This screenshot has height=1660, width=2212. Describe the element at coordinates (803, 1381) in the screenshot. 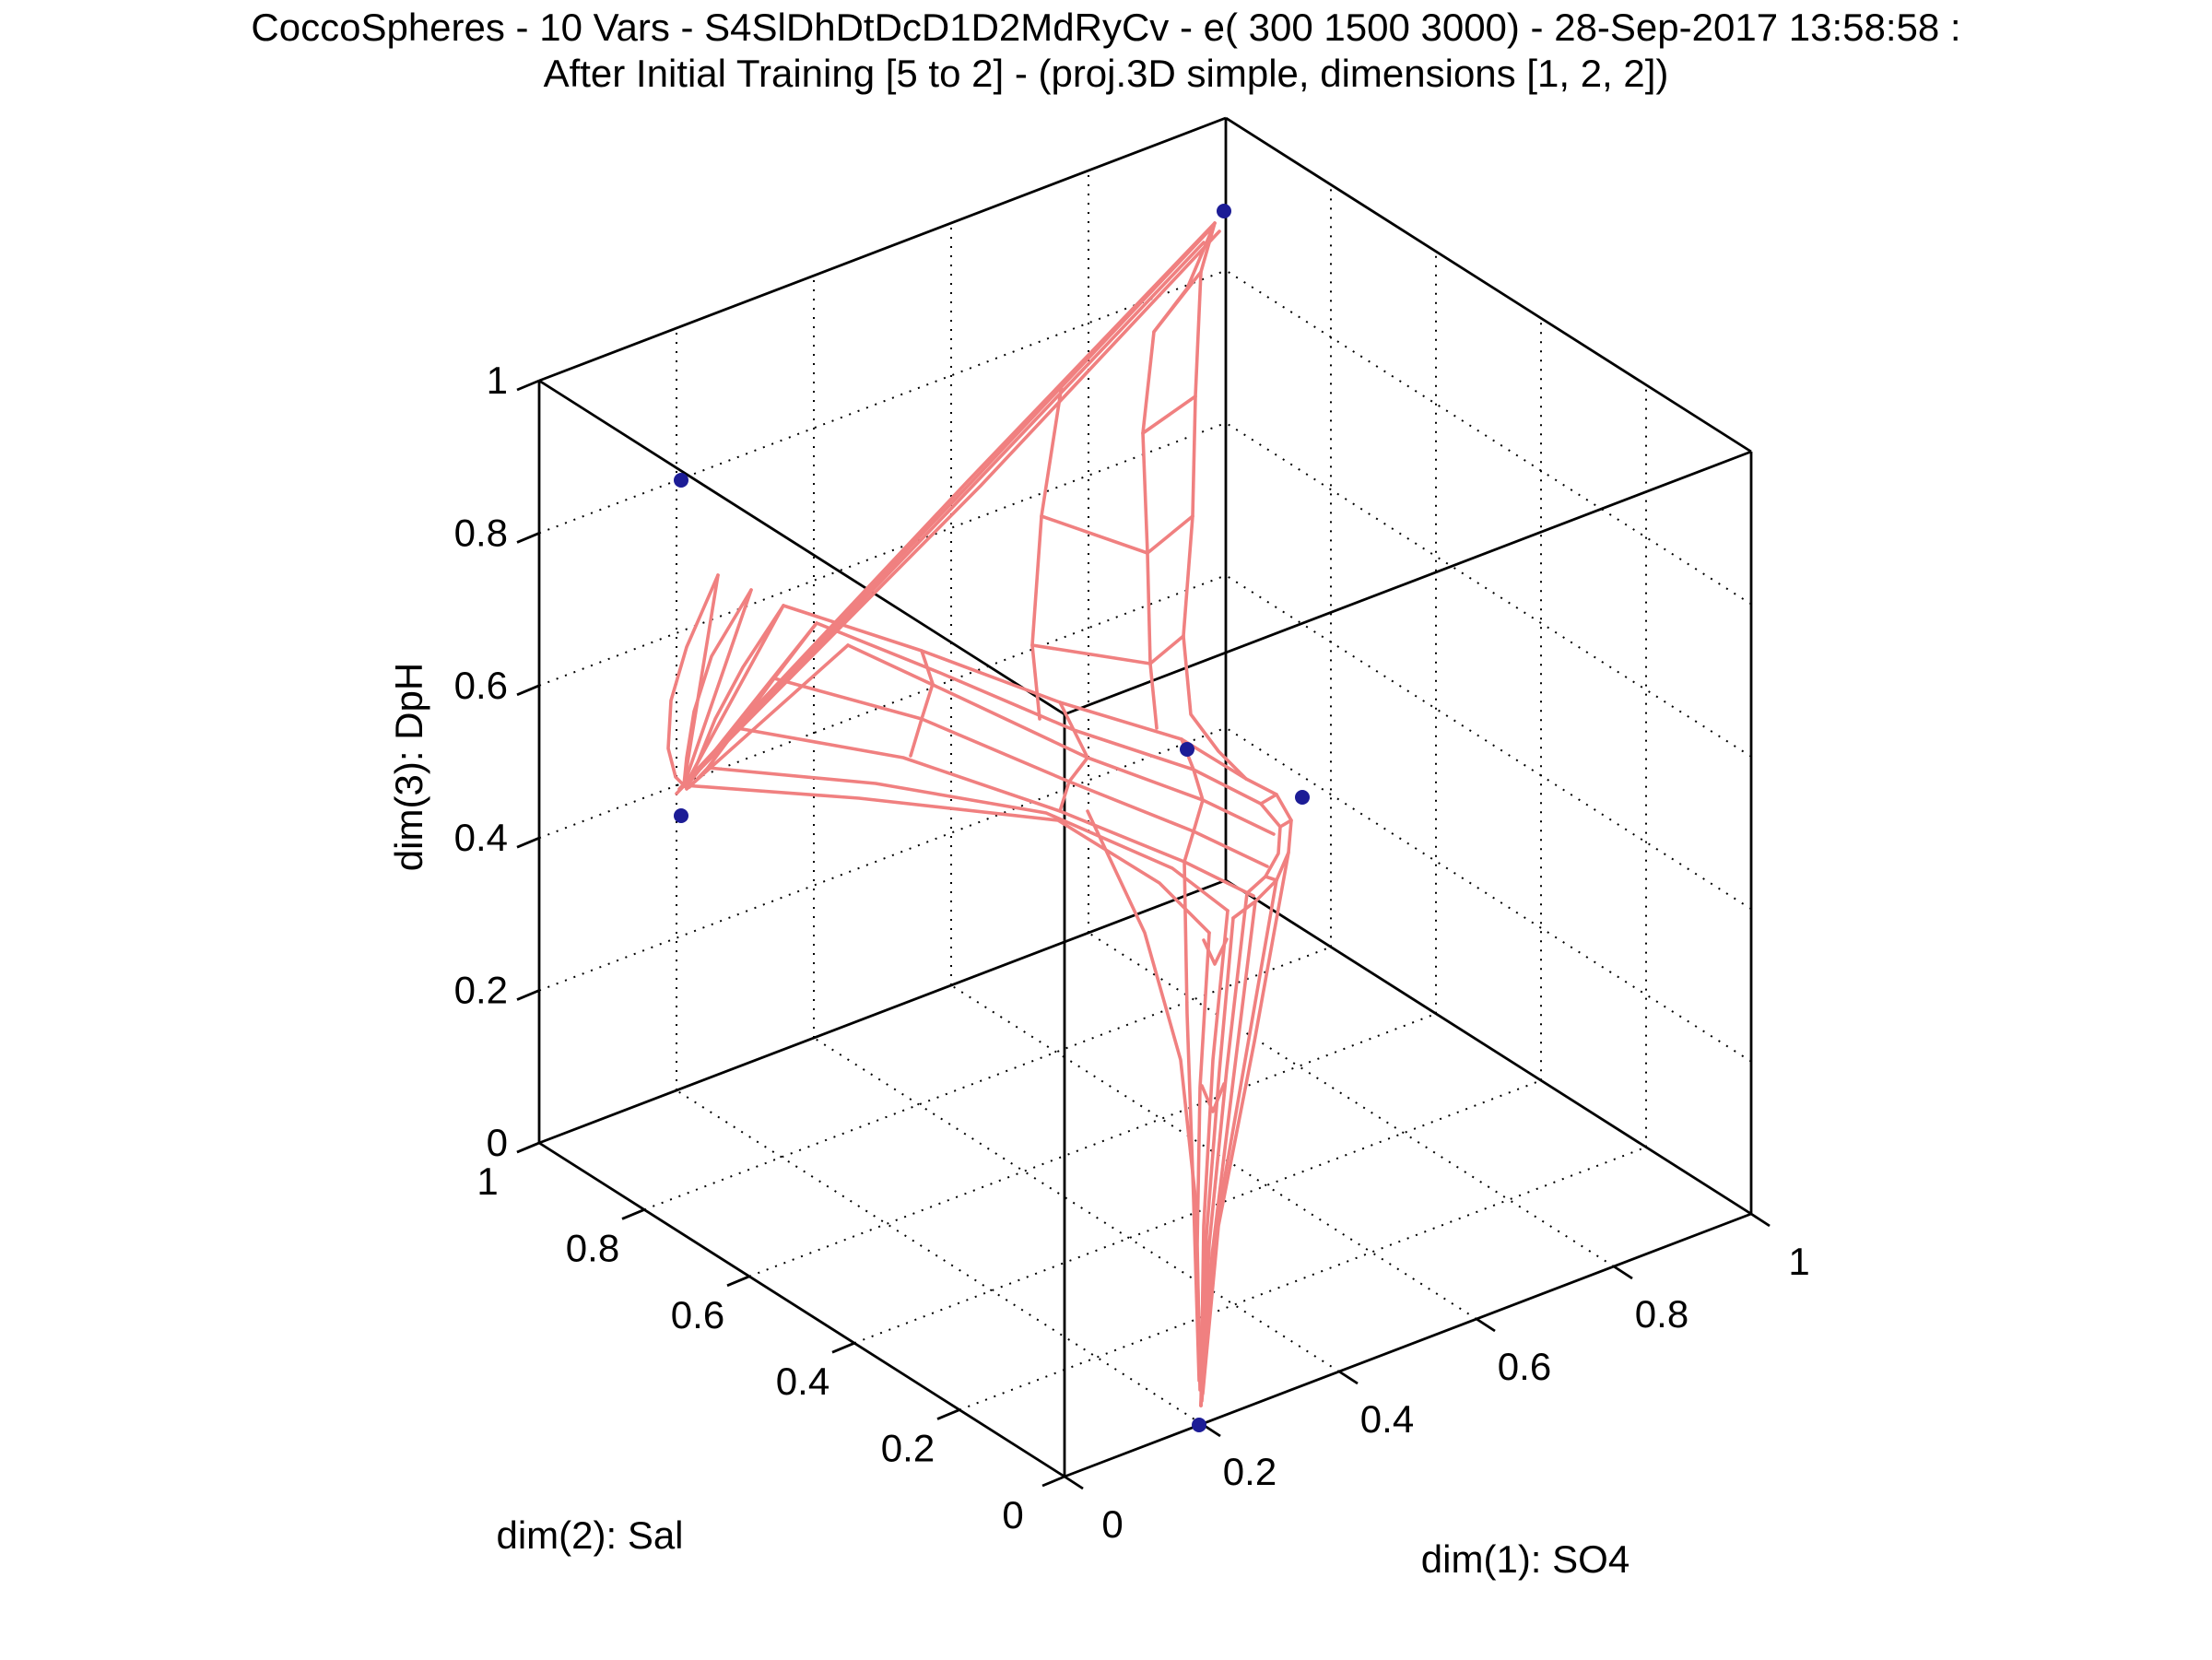

I see `y-tick-label: 0.4` at that location.